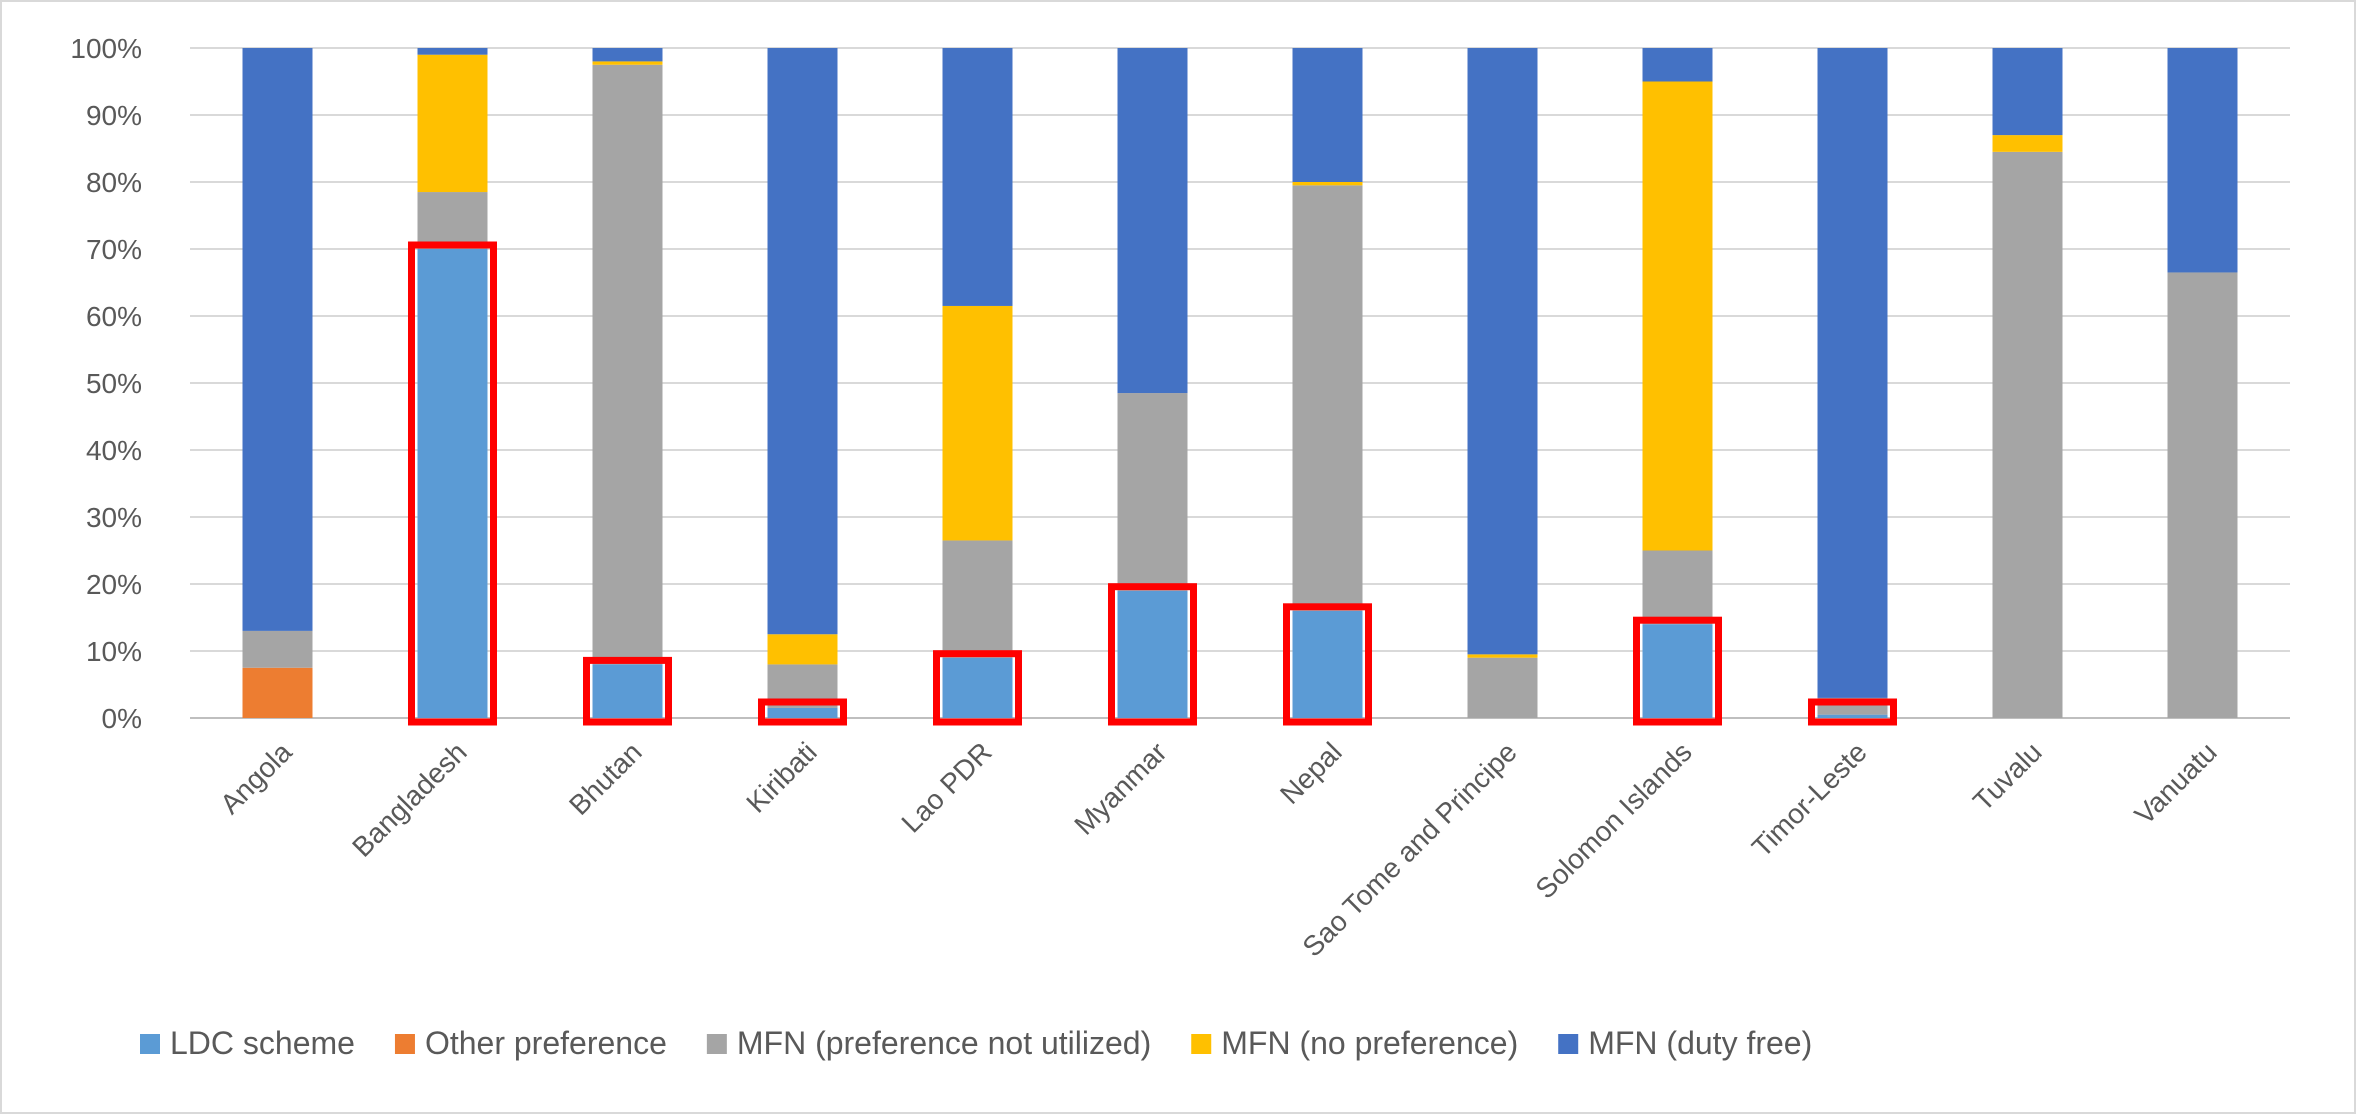 The image size is (2356, 1114). I want to click on y-tick-label: 60%, so click(114, 316).